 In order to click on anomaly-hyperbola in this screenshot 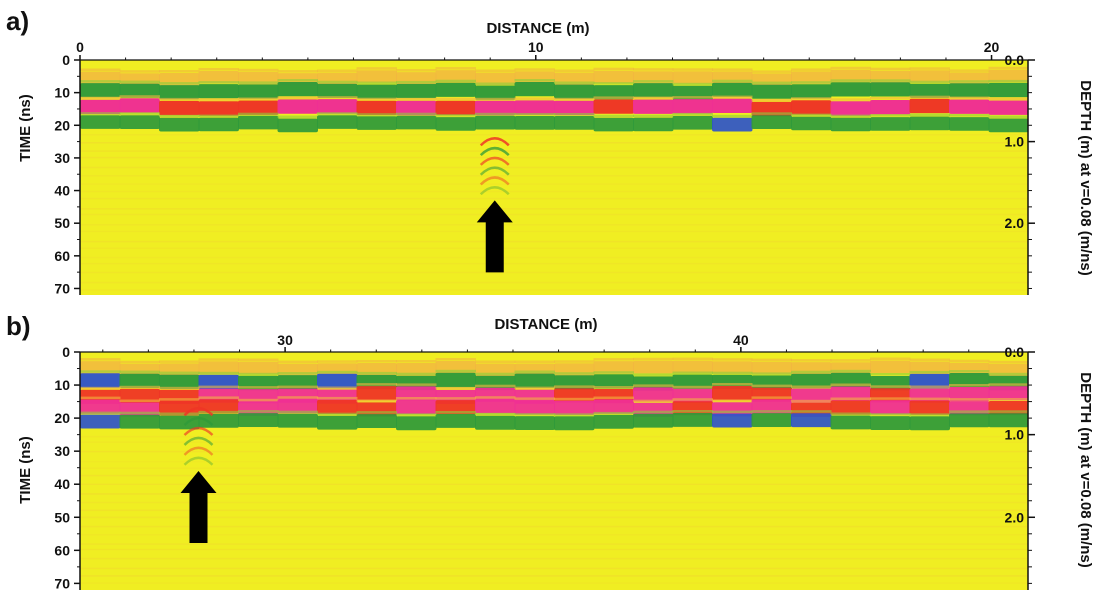, I will do `click(198, 411)`.